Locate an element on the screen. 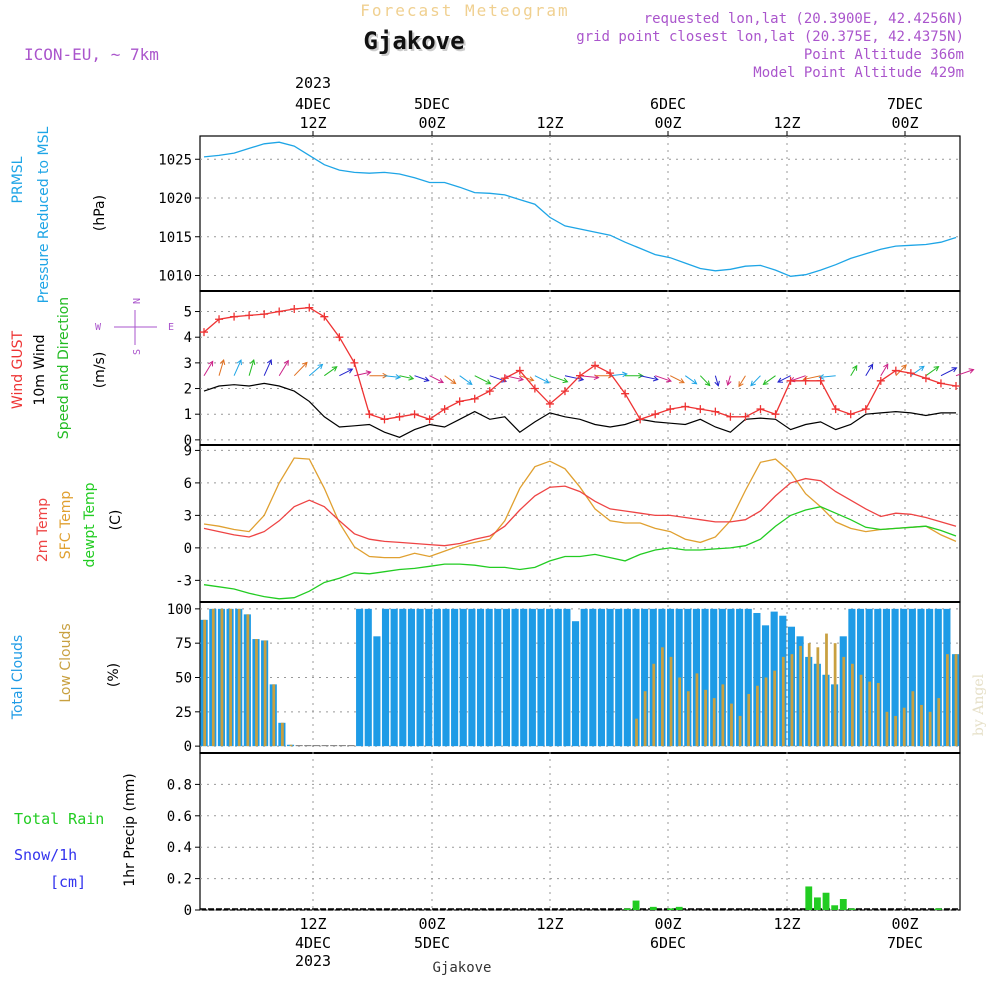 This screenshot has height=1000, width=1000. y-tick-label: 0.6 is located at coordinates (179, 817).